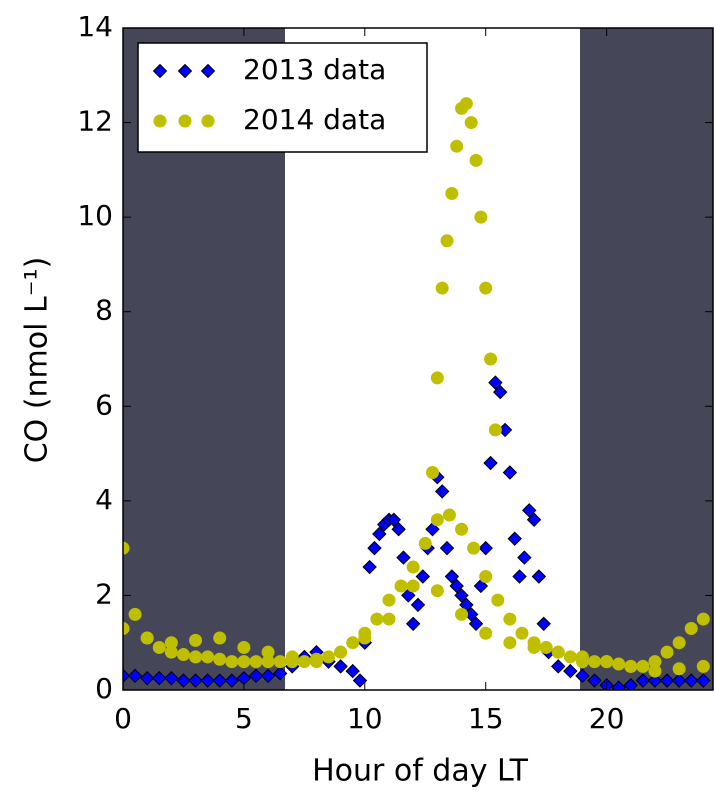 This screenshot has height=793, width=714. I want to click on legend: 2013 data 2014 data, so click(282, 97).